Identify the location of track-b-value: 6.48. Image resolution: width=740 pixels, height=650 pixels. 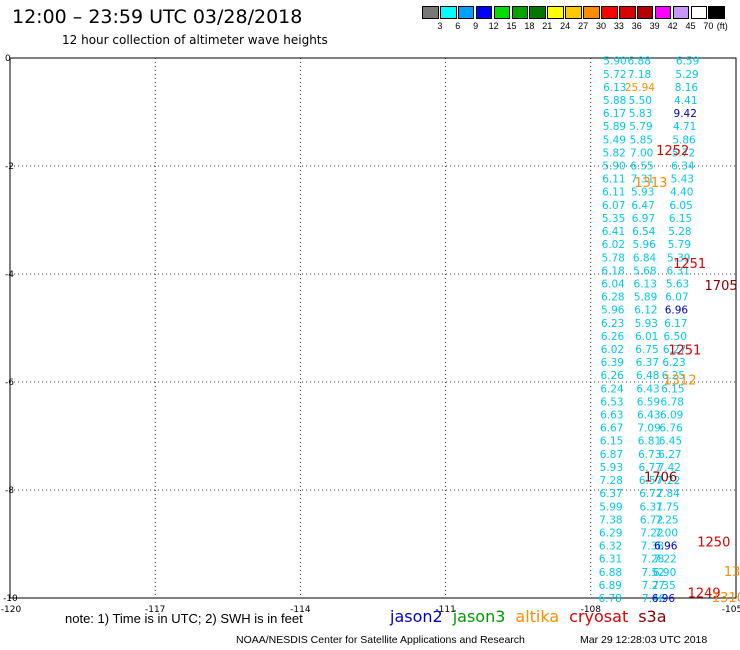
(647, 376).